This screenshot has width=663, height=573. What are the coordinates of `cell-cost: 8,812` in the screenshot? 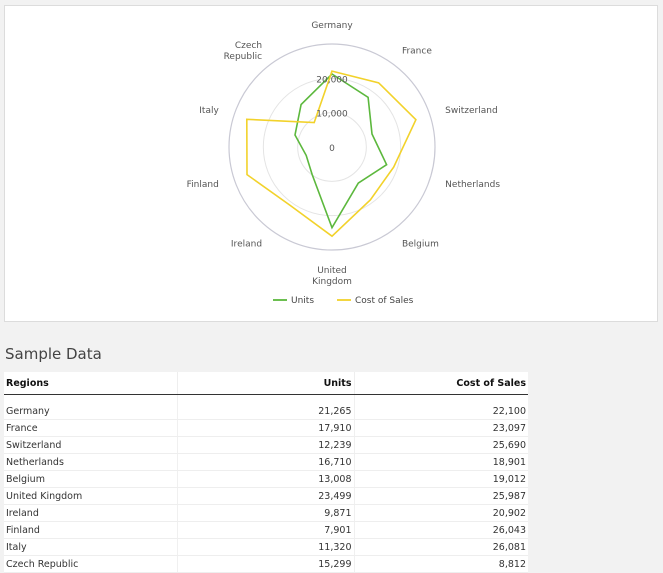 It's located at (441, 564).